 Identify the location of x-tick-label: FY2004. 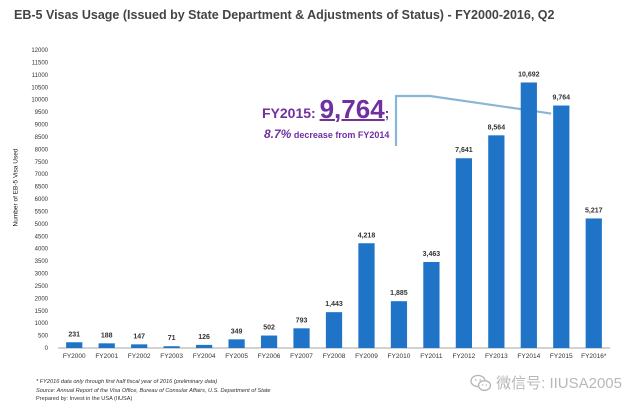
(204, 356).